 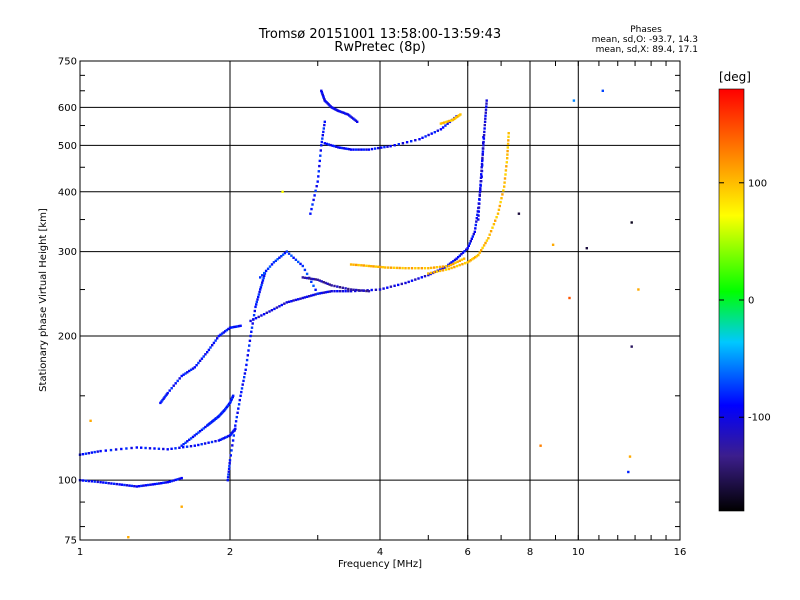 I want to click on x-tick-label: 8, so click(x=530, y=552).